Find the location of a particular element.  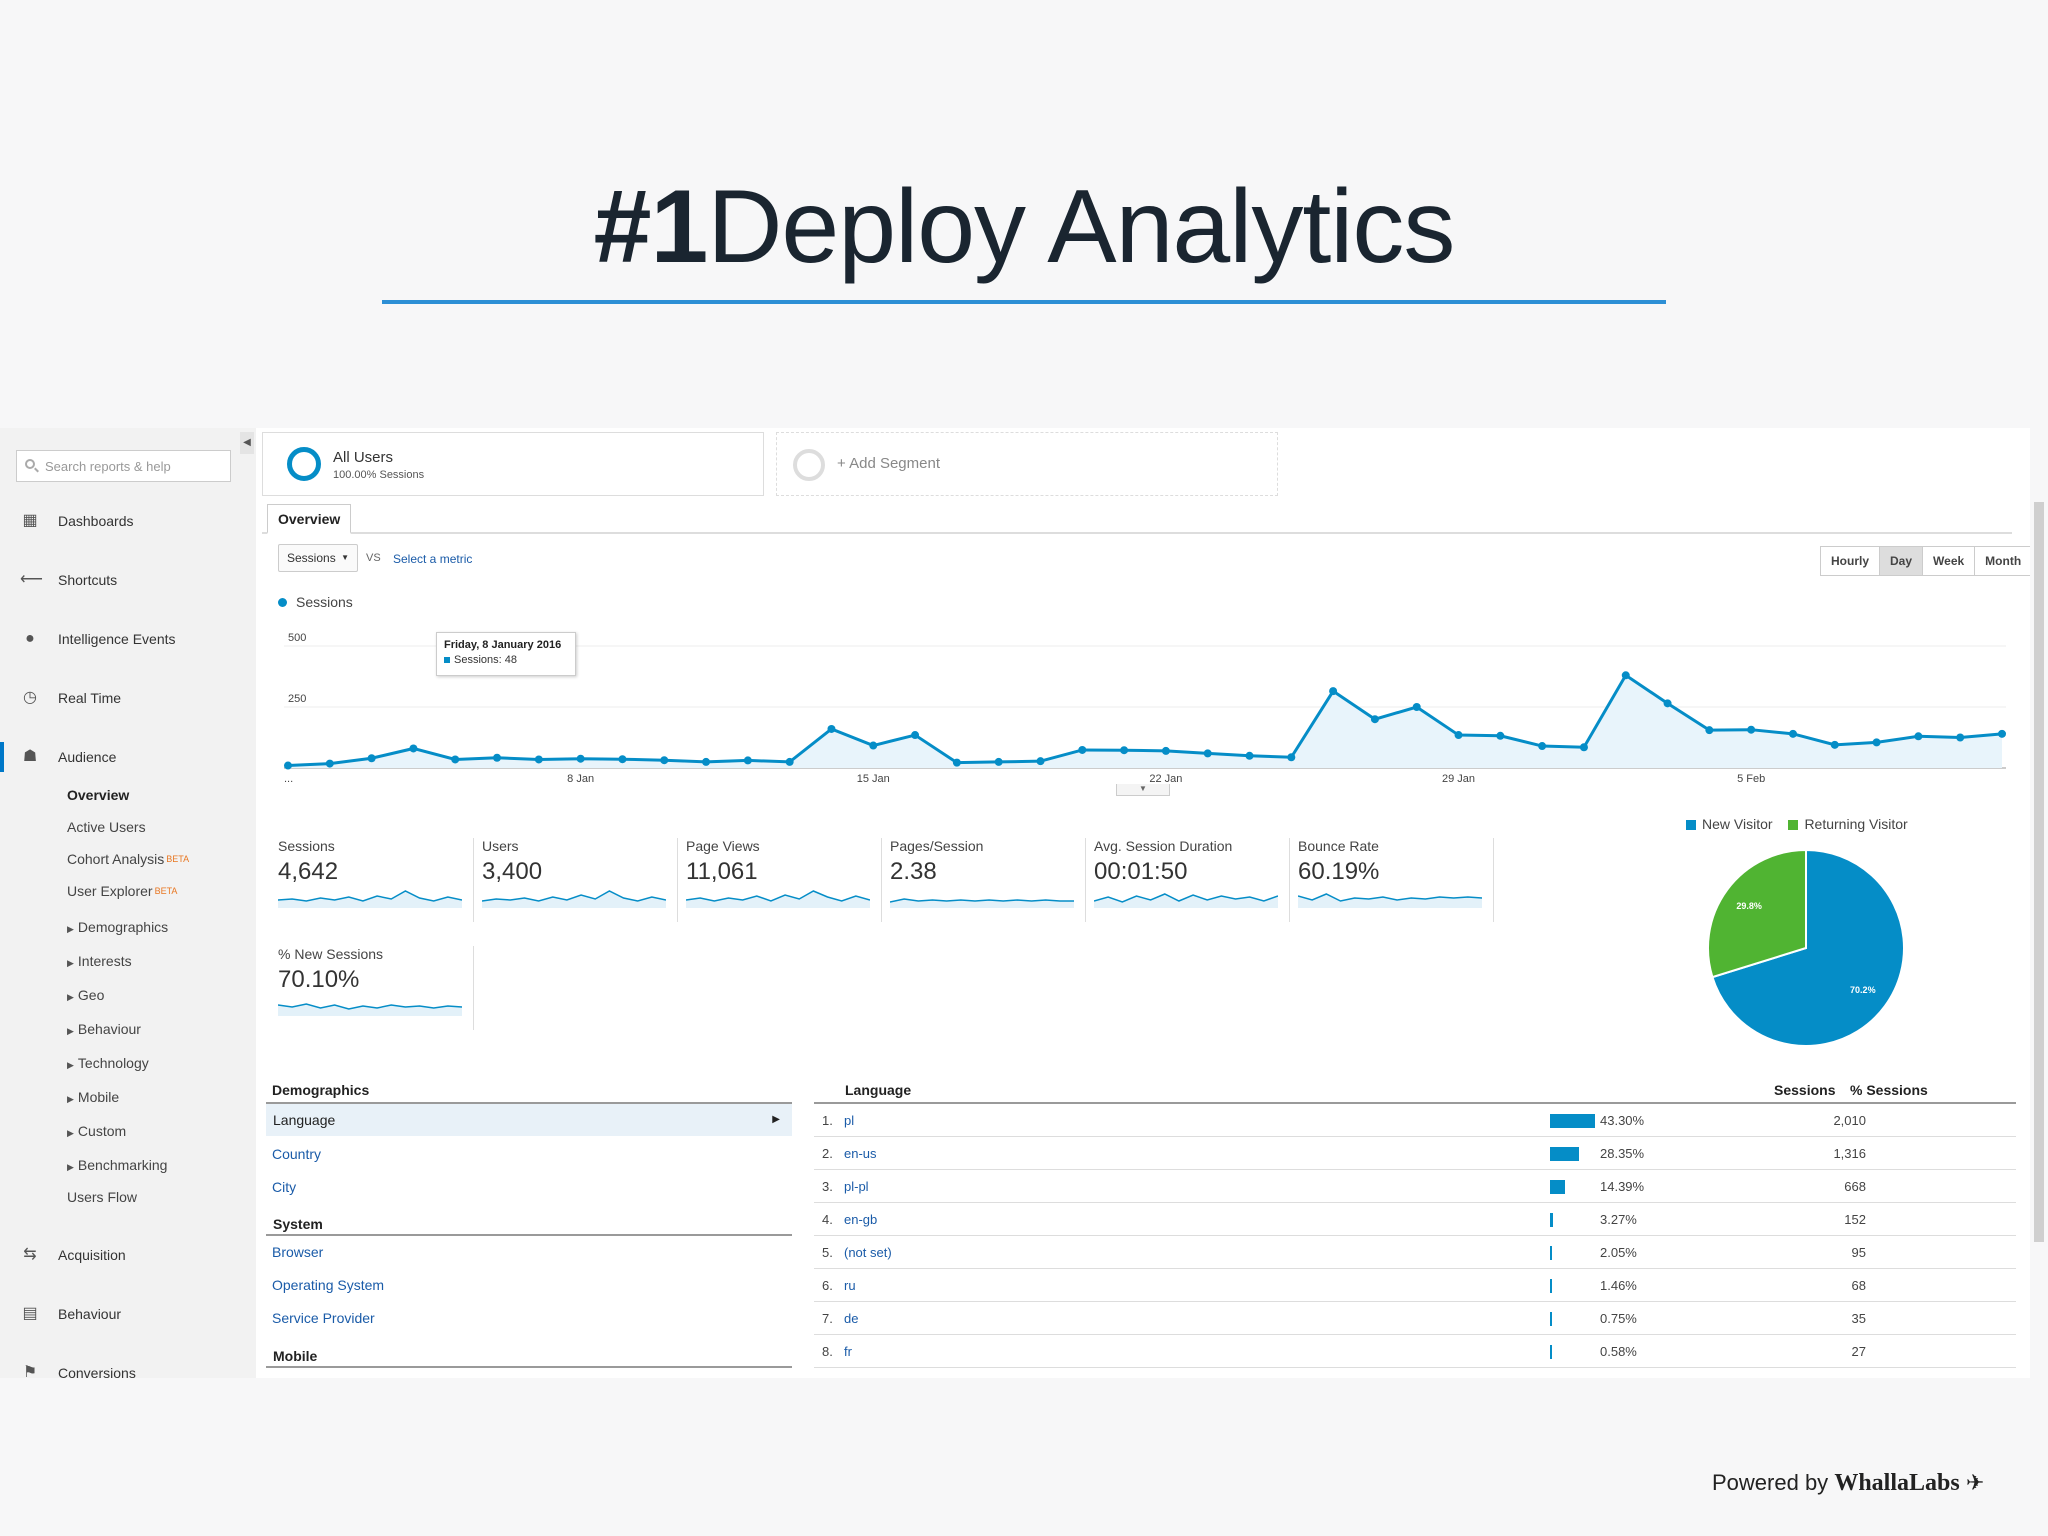

sidebar-item-overview: Overview is located at coordinates (98, 795).